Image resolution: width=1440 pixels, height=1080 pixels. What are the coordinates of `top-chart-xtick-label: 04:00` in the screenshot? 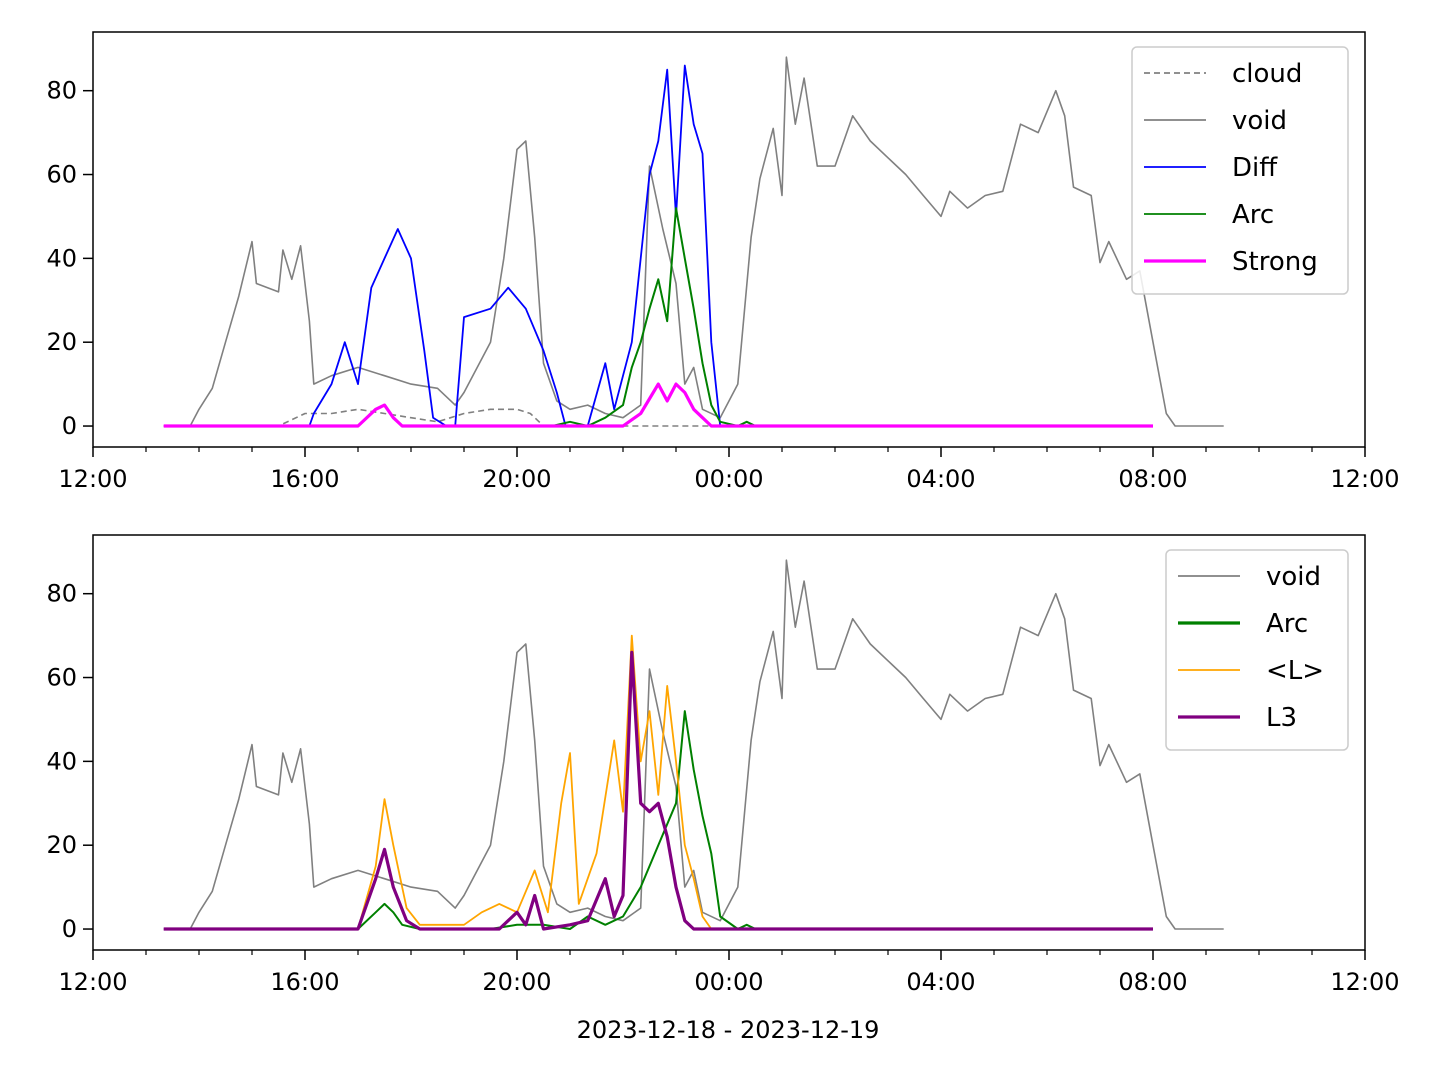 It's located at (940, 479).